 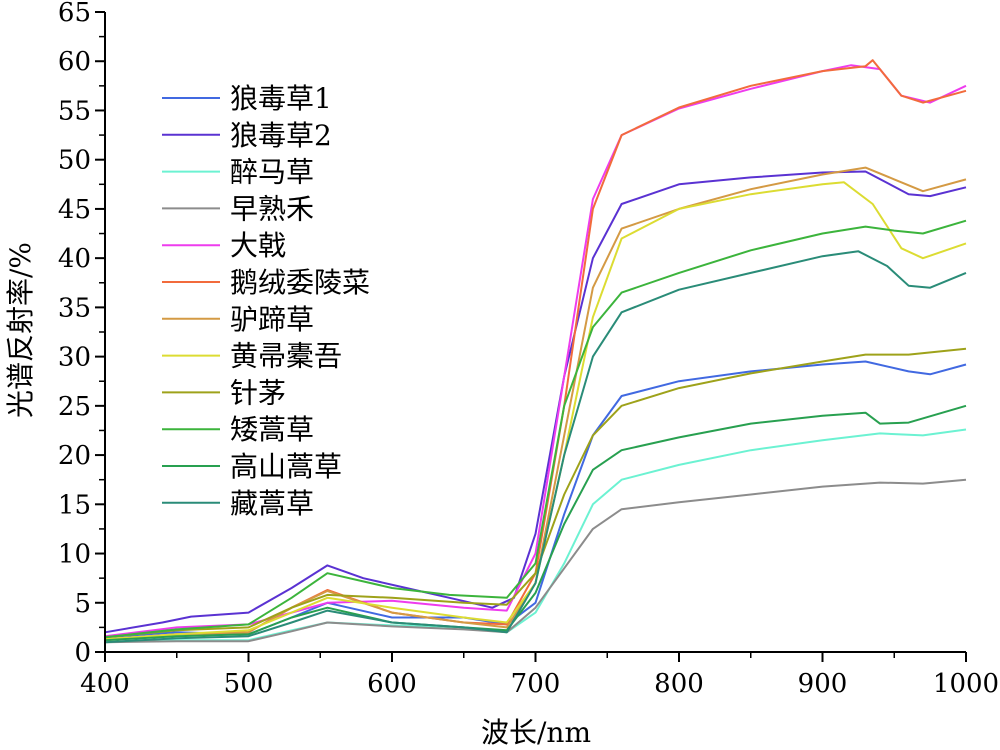 What do you see at coordinates (272, 503) in the screenshot?
I see `legend-label-12: 藏蒿草` at bounding box center [272, 503].